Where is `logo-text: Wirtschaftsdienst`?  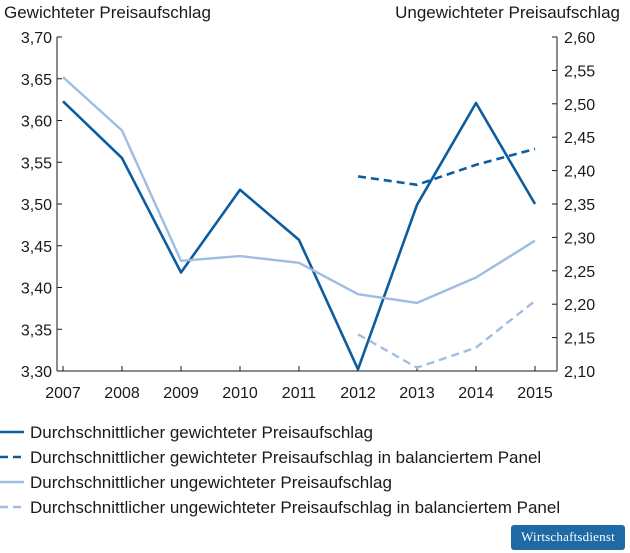 logo-text: Wirtschaftsdienst is located at coordinates (568, 536).